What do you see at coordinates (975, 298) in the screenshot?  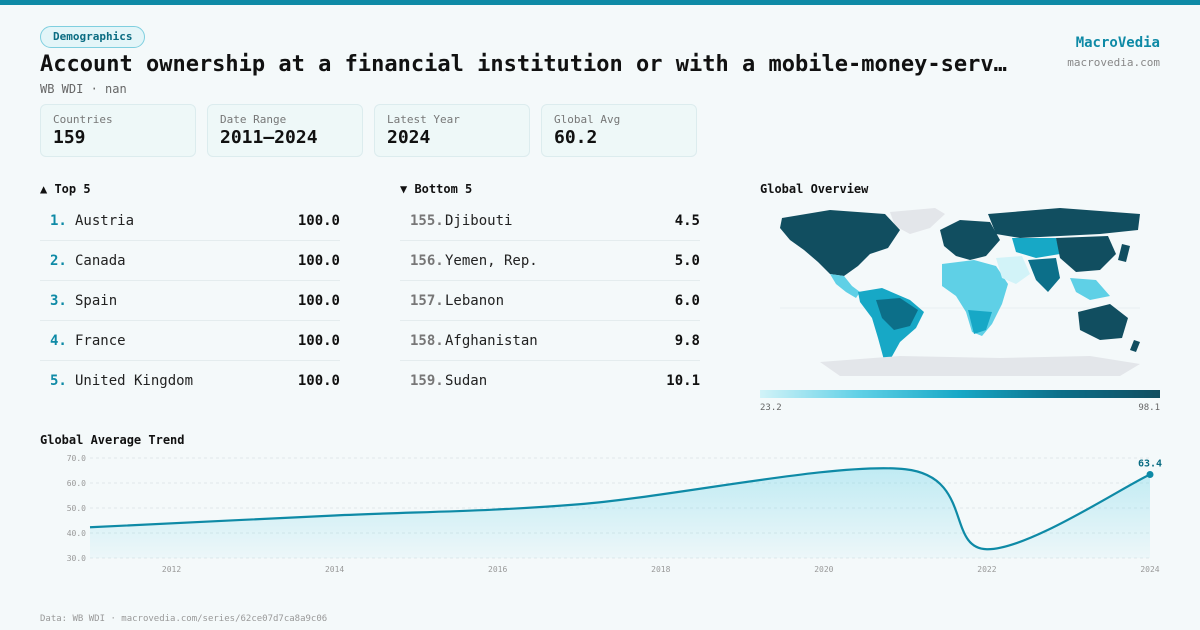 I see `map-region-africa` at bounding box center [975, 298].